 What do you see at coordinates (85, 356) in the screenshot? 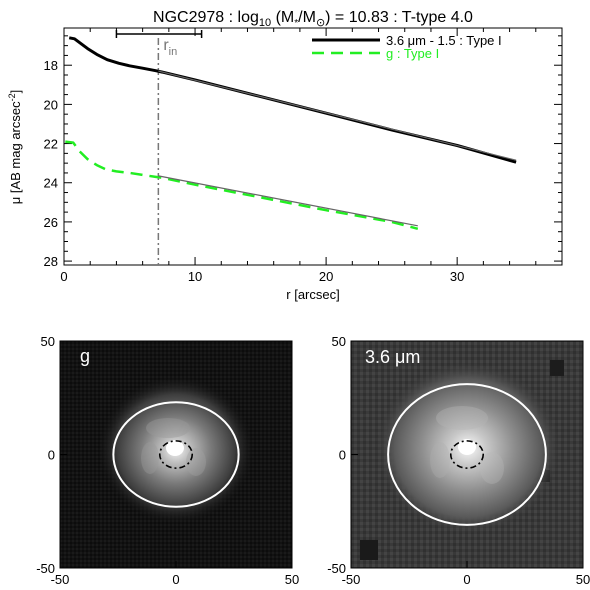
I see `g-image-label: g` at bounding box center [85, 356].